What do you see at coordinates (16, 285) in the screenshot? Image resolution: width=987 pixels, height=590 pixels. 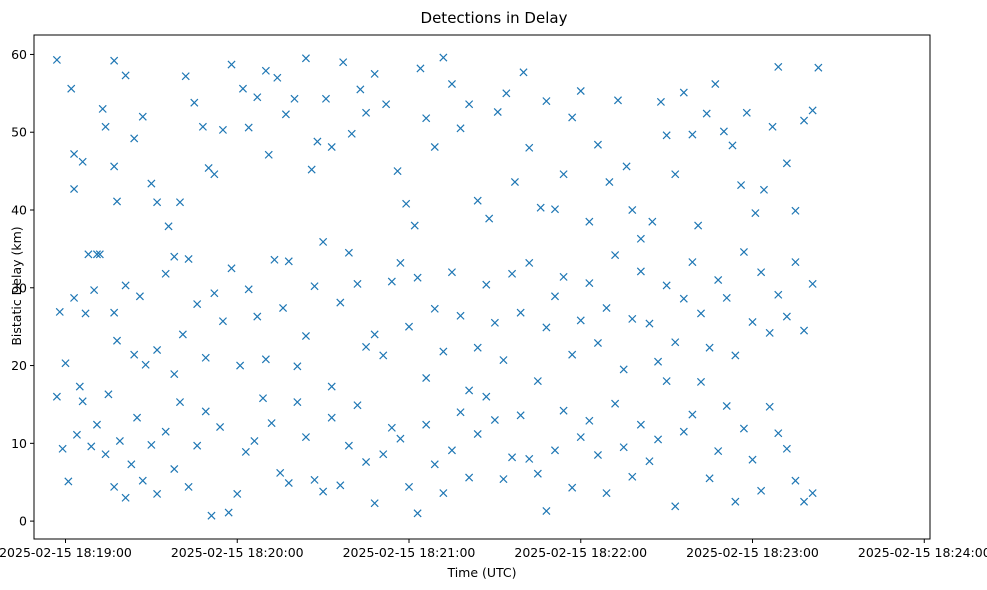 I see `y-axis-label: Bistatic Delay (km)` at bounding box center [16, 285].